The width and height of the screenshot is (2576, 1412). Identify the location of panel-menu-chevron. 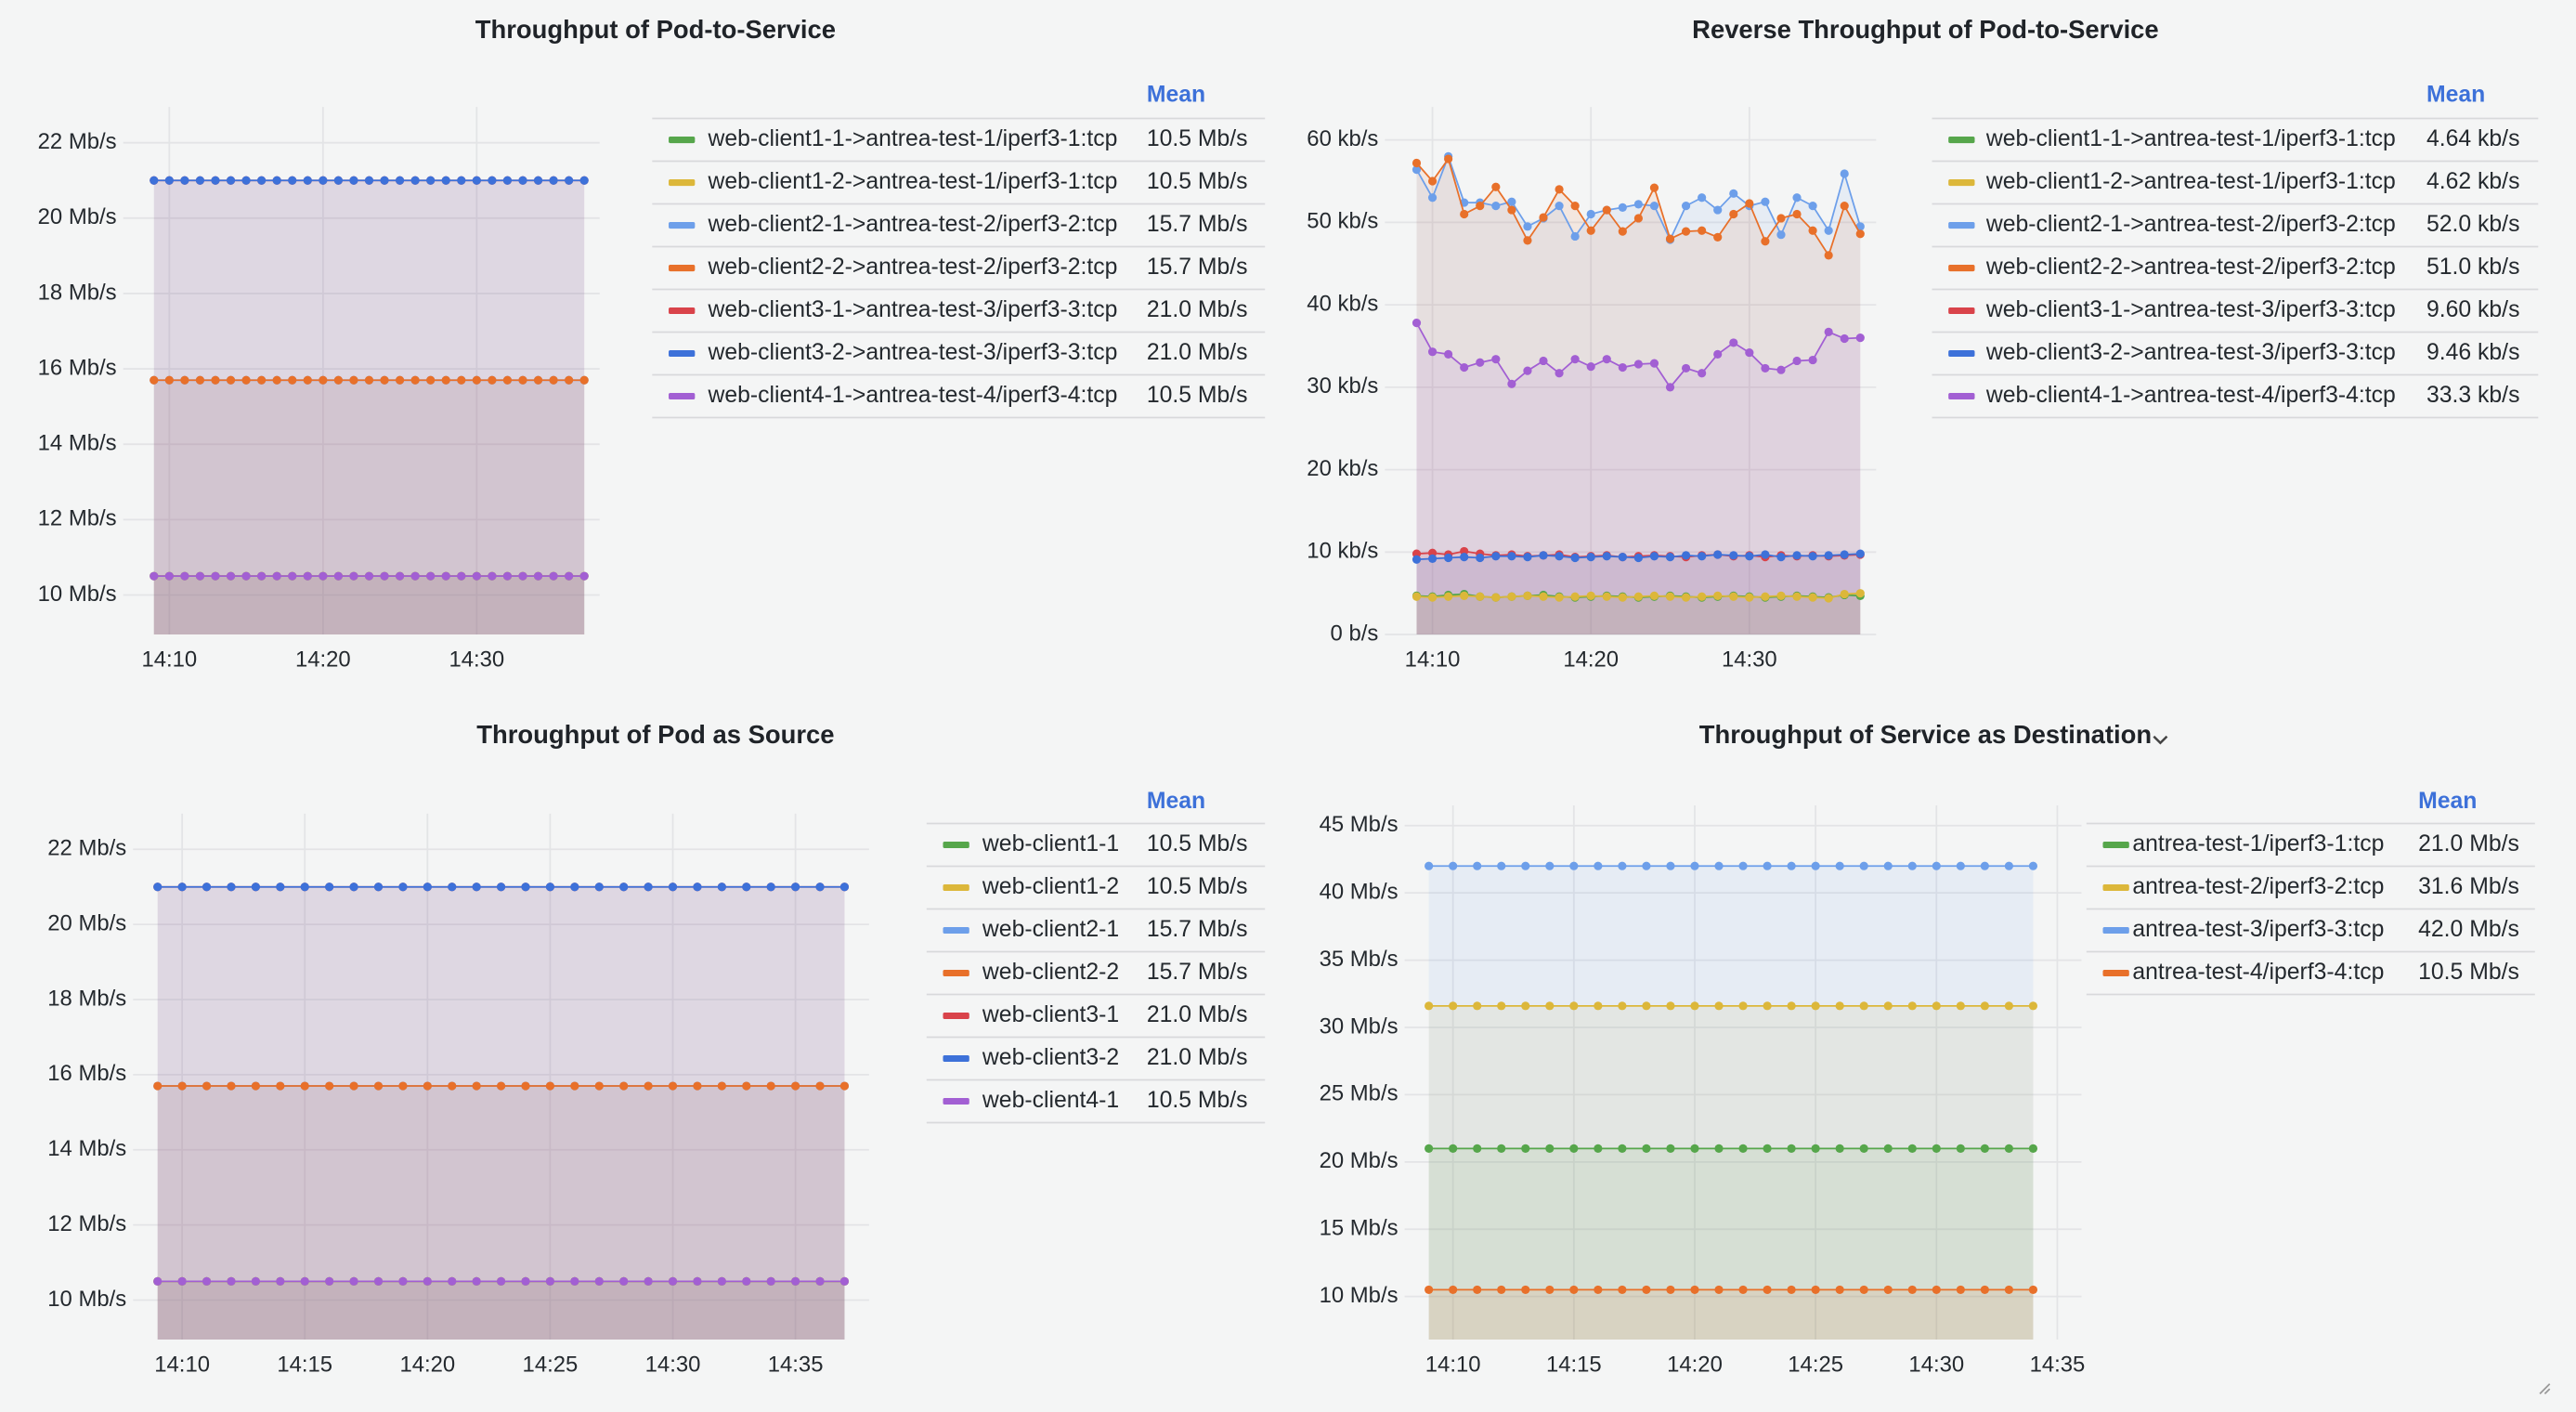
(2160, 740).